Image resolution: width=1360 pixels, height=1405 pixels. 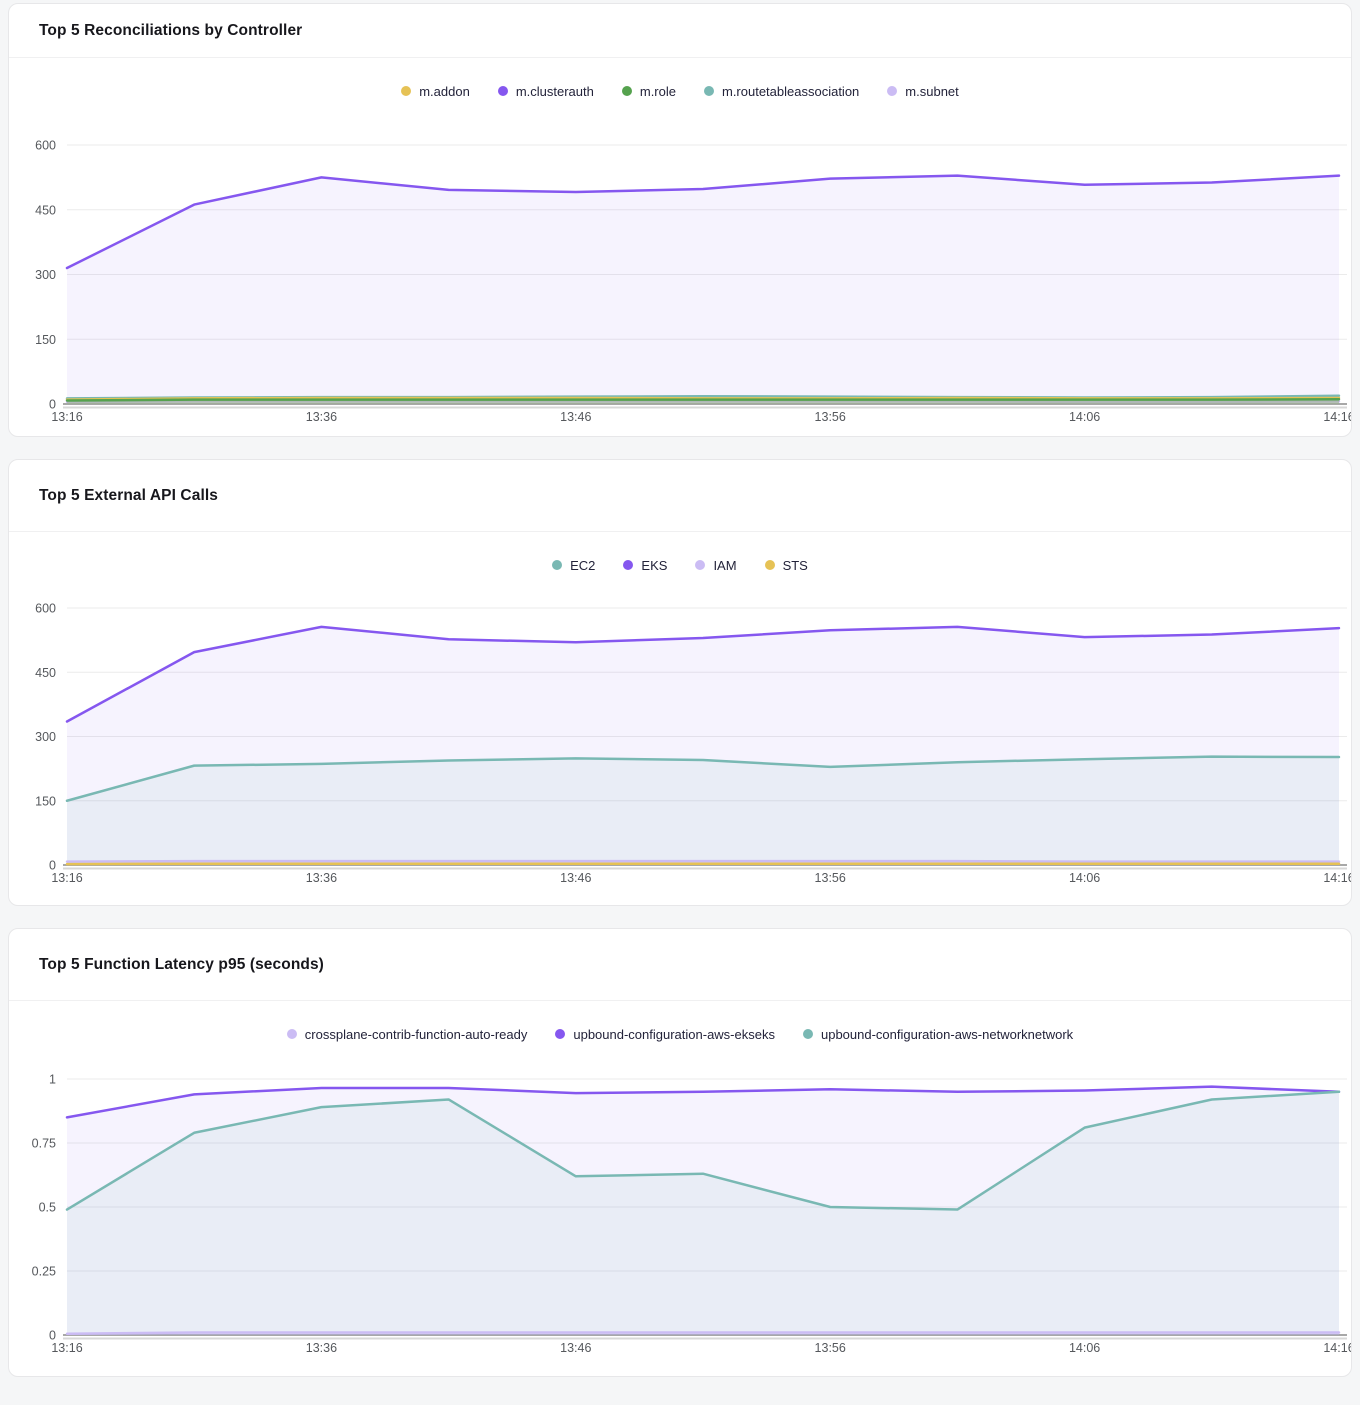 I want to click on legend-item: m.subnet, so click(x=922, y=91).